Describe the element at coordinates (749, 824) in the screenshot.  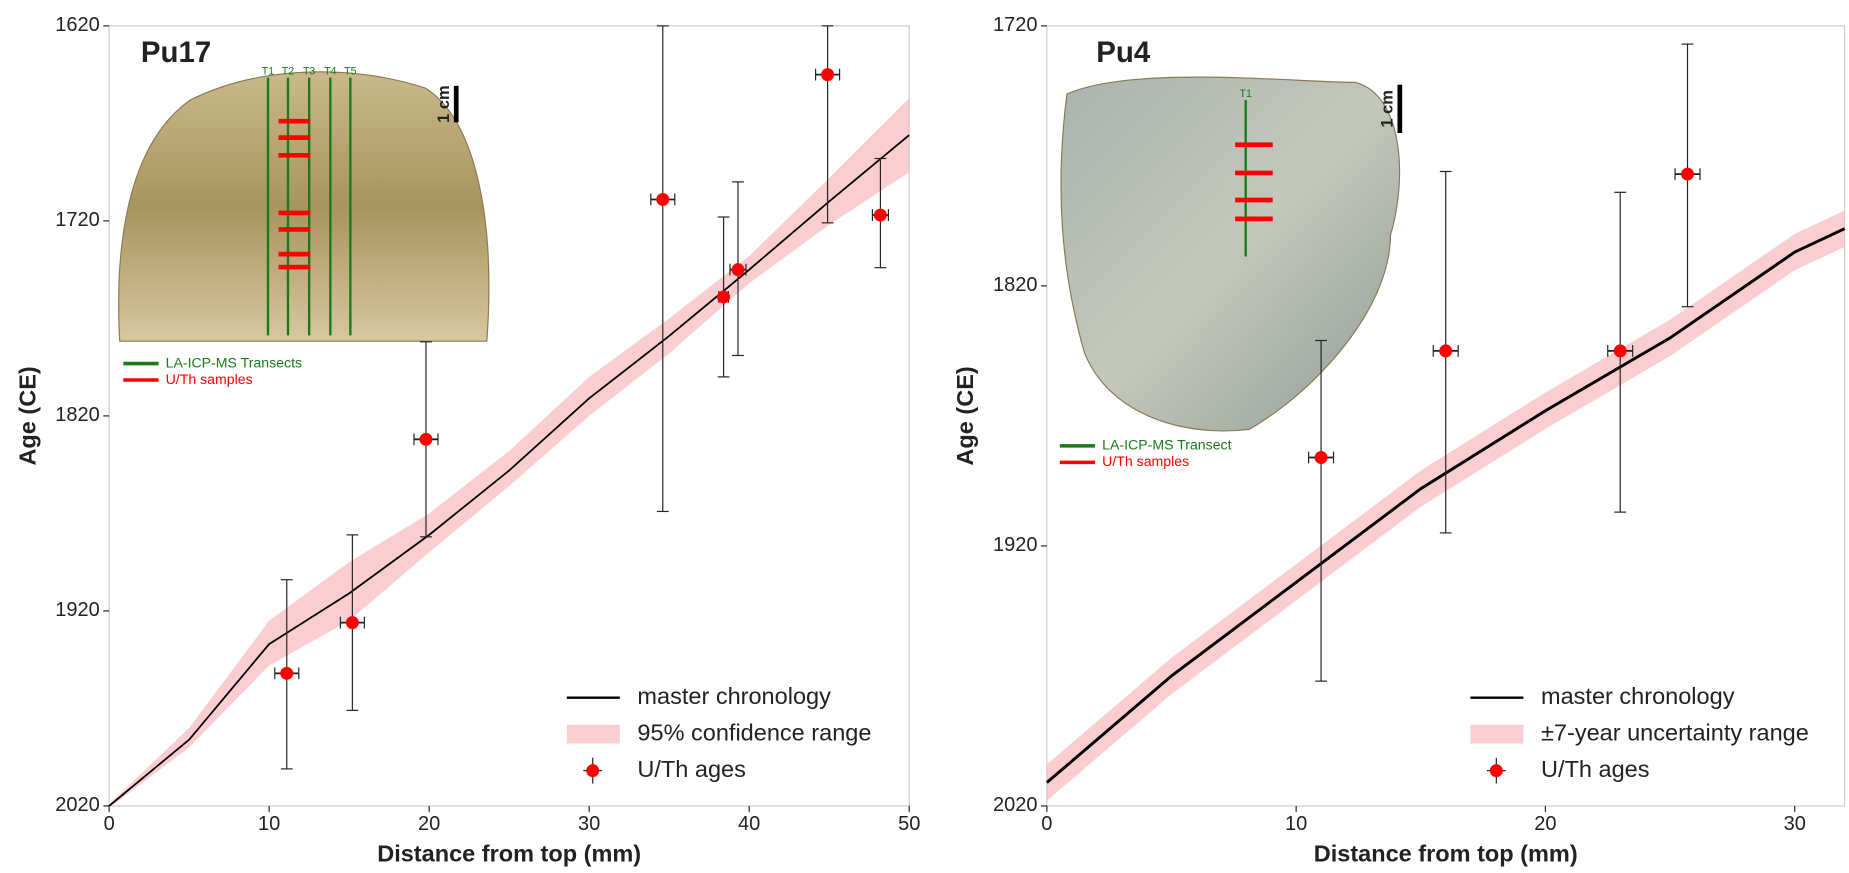
I see `x-tick-label: 40` at that location.